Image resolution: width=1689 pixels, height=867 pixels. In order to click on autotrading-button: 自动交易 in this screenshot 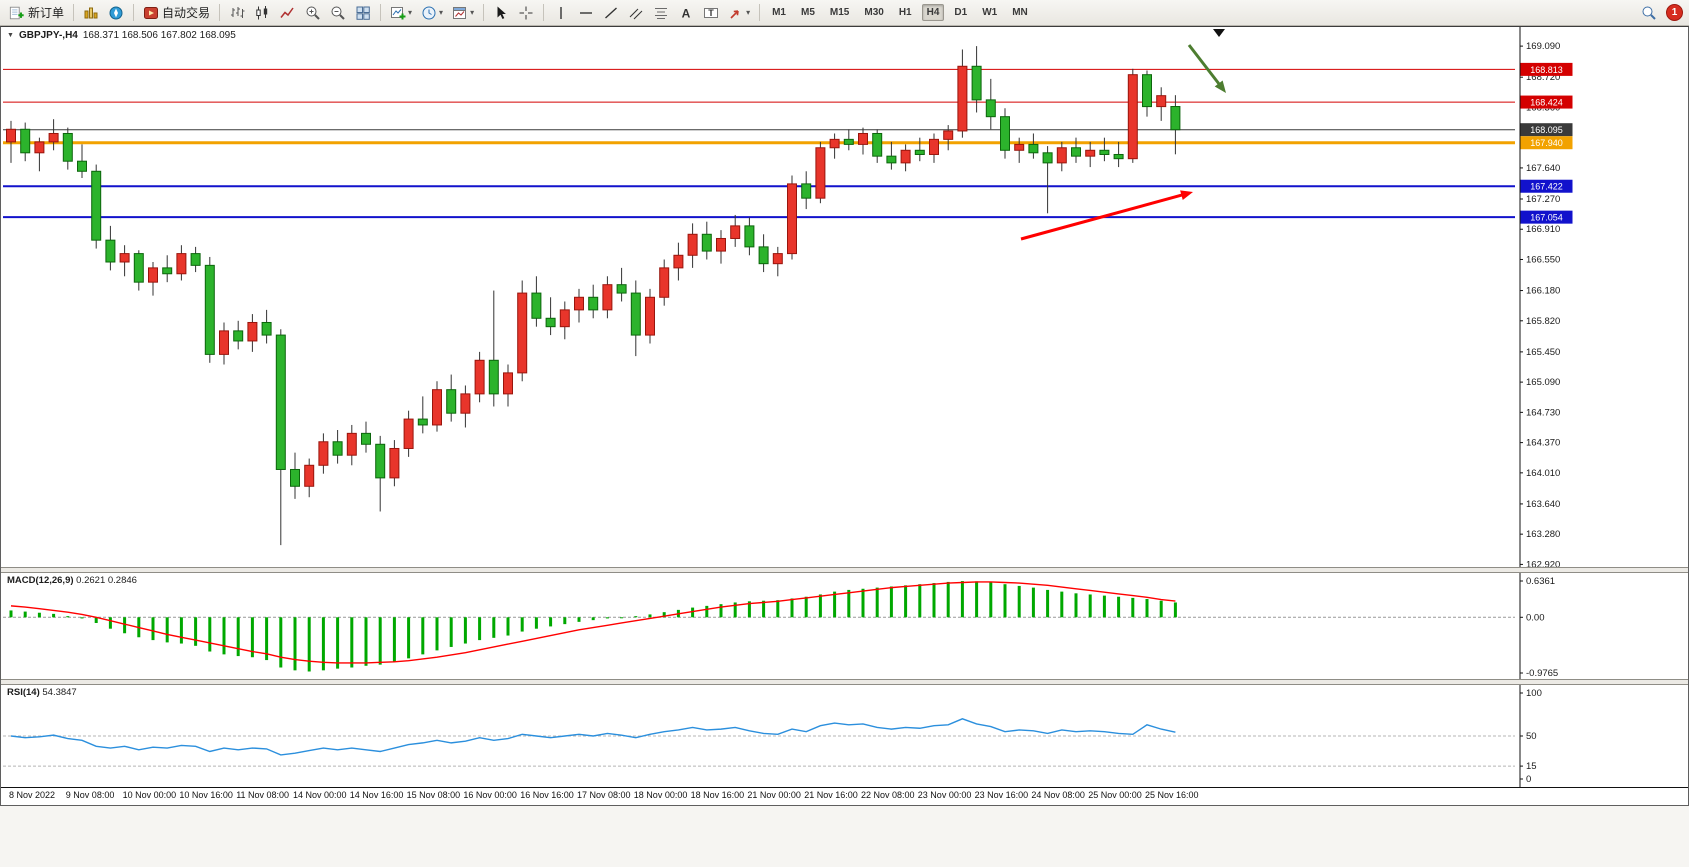, I will do `click(176, 12)`.